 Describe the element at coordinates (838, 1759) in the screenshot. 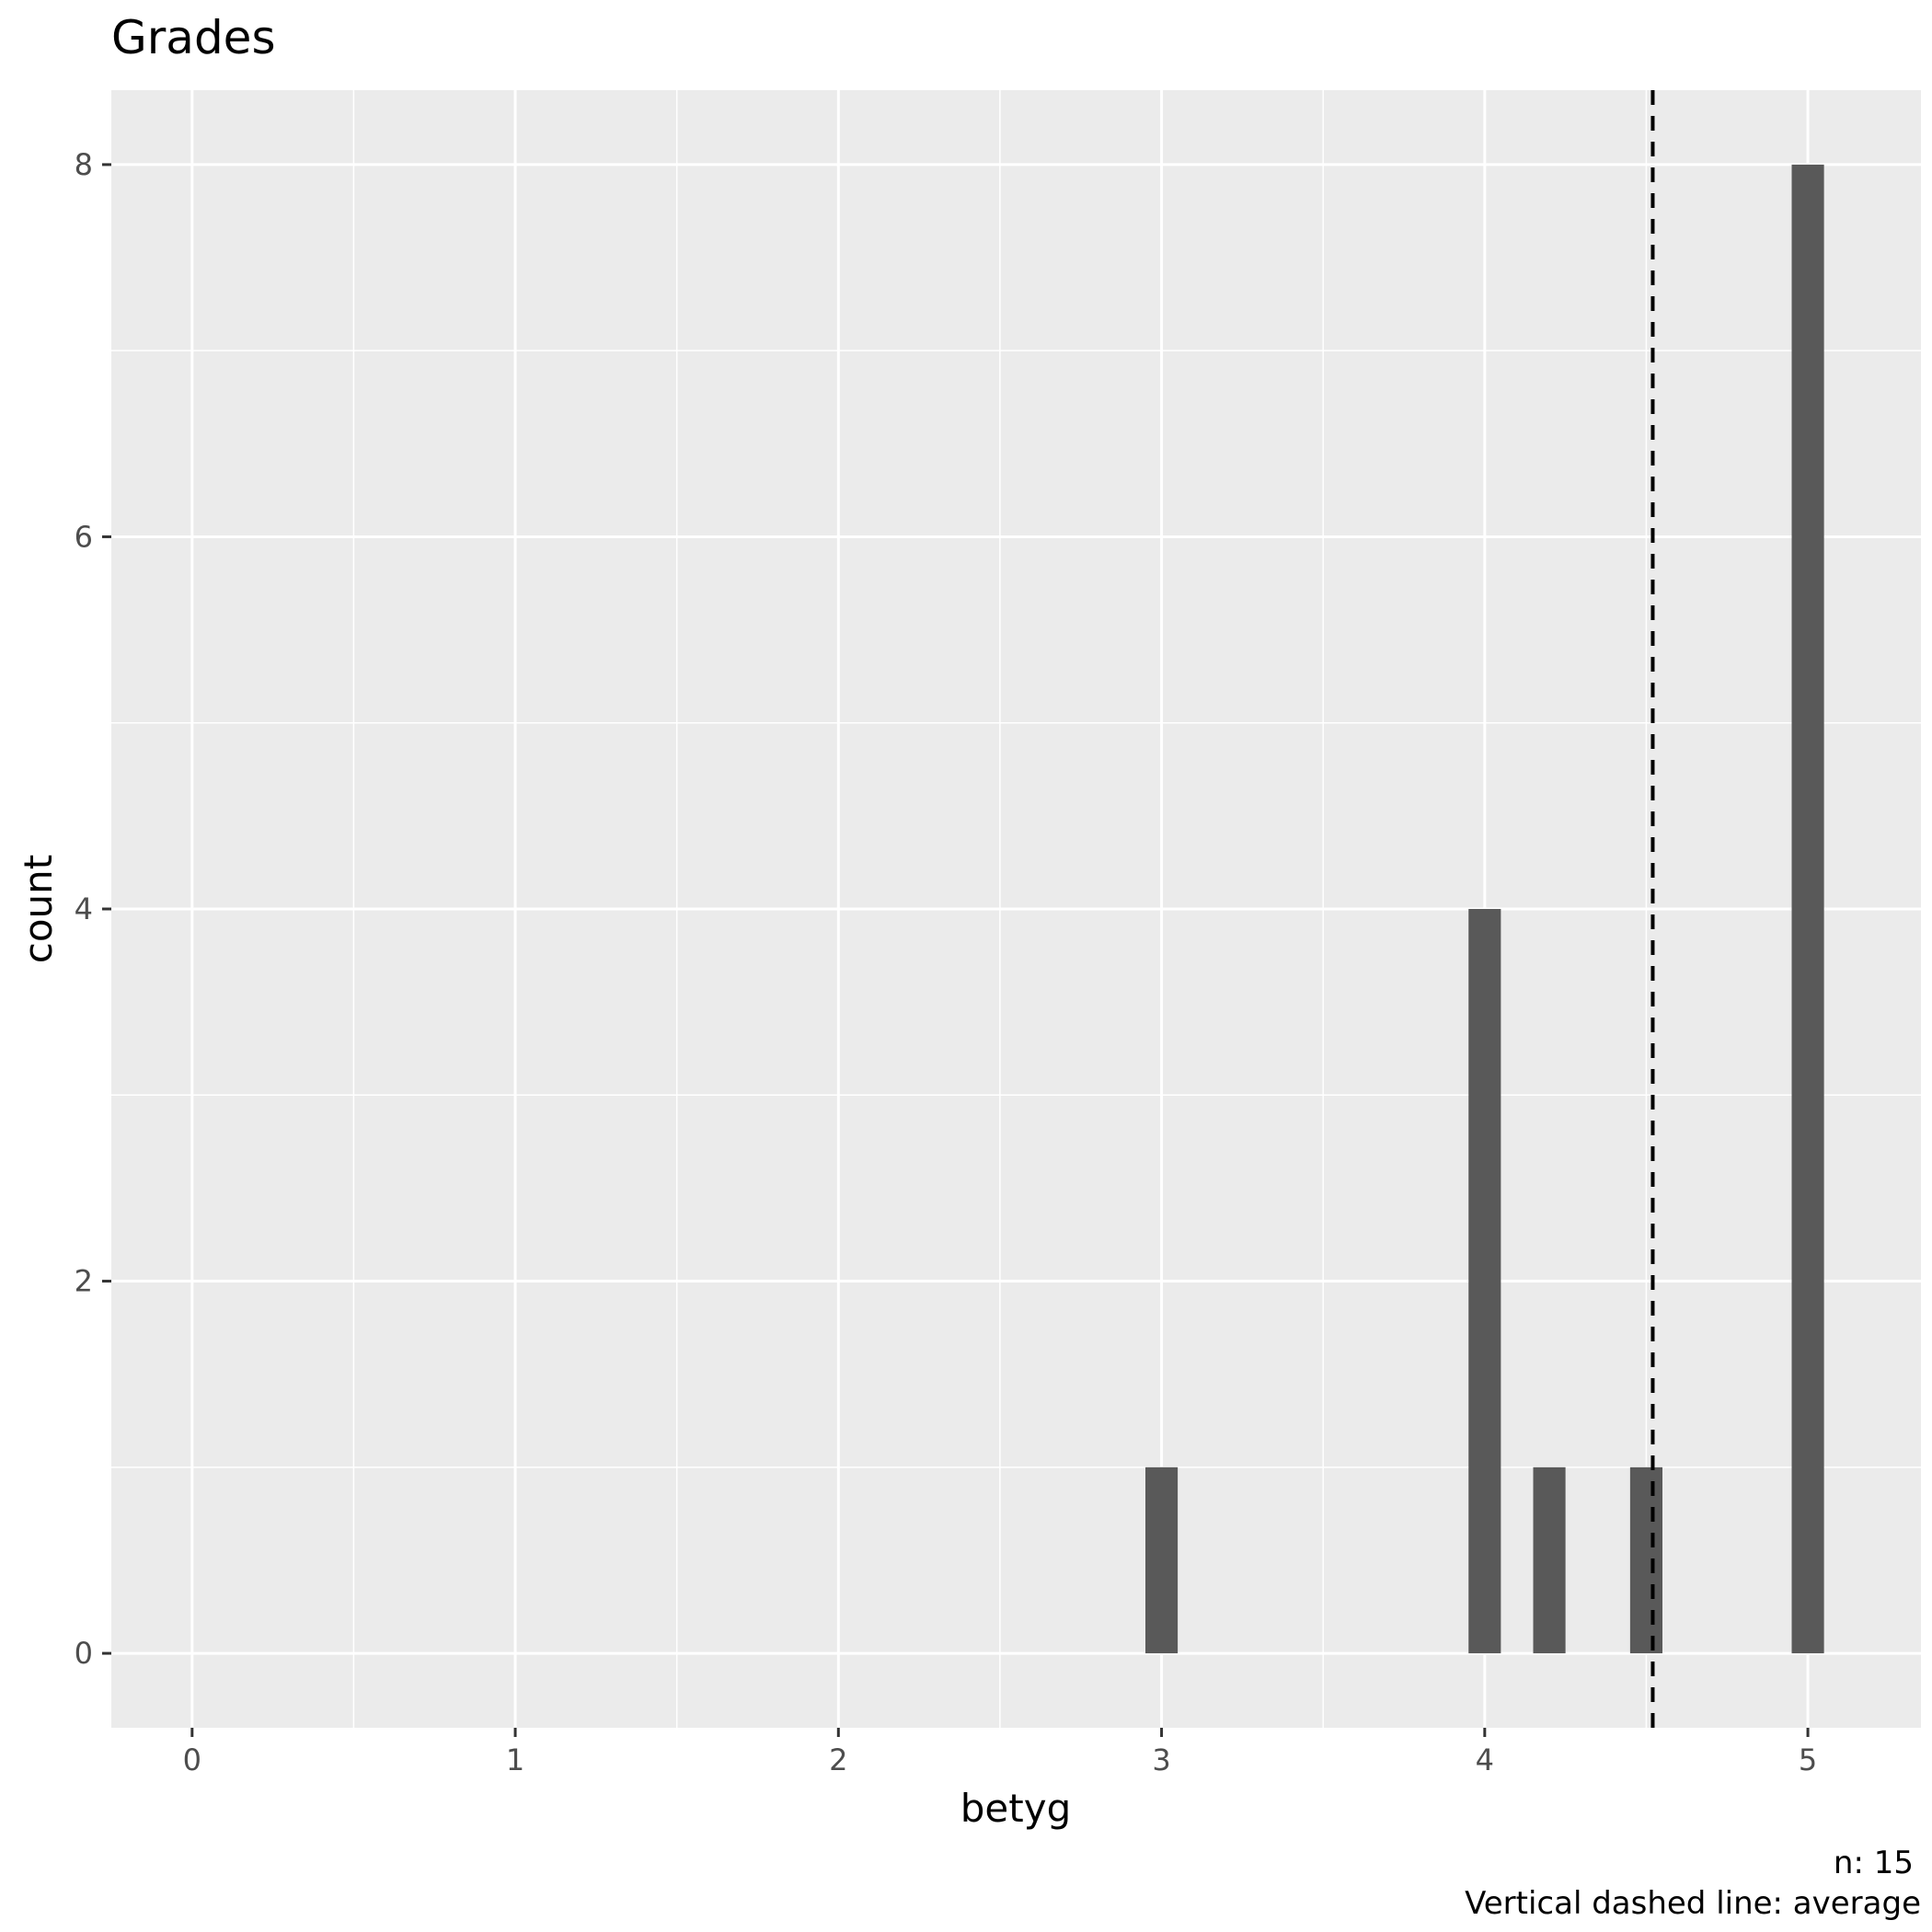

I see `x-tick-label: 2` at that location.